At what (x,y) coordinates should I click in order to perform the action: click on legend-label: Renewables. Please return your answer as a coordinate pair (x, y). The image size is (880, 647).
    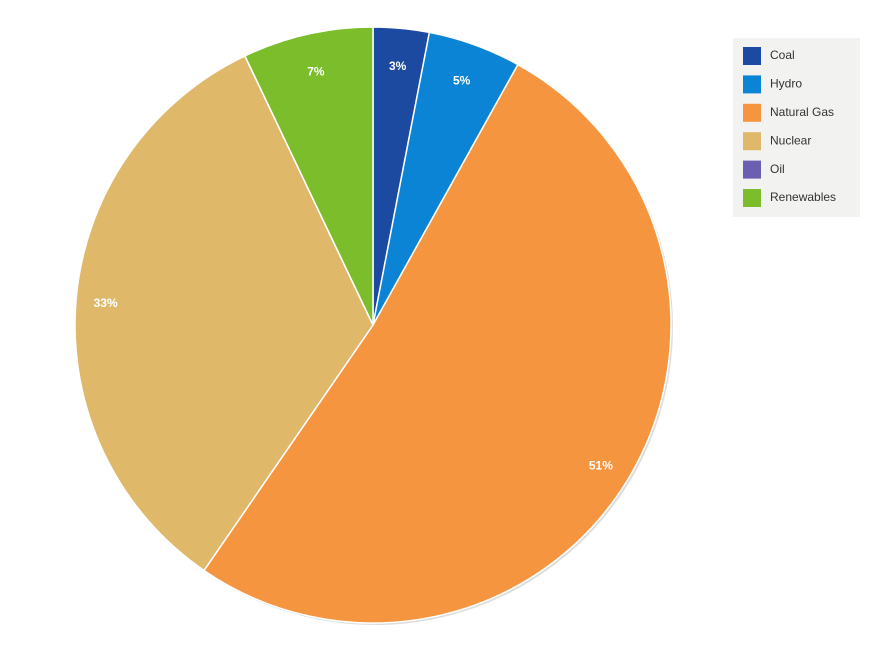
    Looking at the image, I should click on (803, 197).